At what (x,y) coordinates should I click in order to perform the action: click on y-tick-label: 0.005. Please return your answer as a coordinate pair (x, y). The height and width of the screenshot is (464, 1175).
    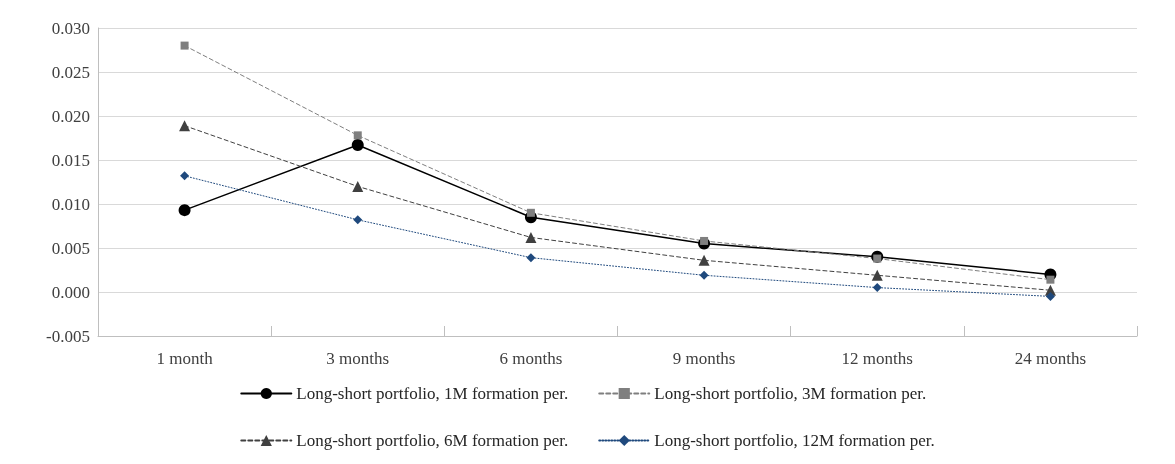
    Looking at the image, I should click on (70, 248).